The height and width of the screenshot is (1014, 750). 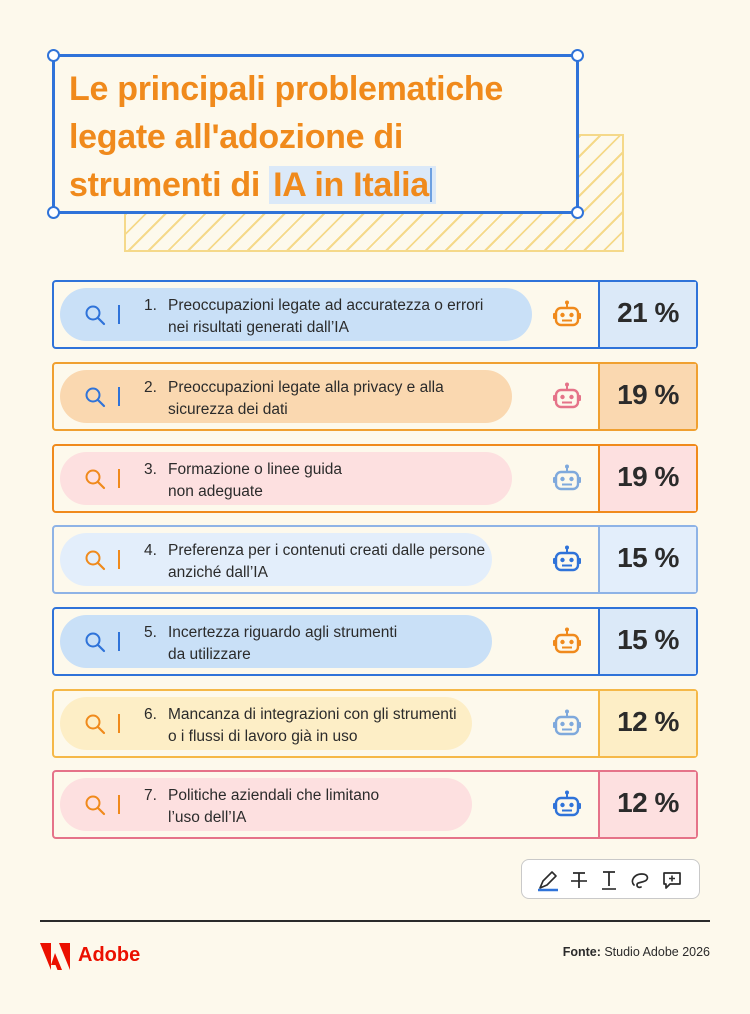 What do you see at coordinates (169, 185) in the screenshot?
I see `title-line-3-prefix: strumenti di` at bounding box center [169, 185].